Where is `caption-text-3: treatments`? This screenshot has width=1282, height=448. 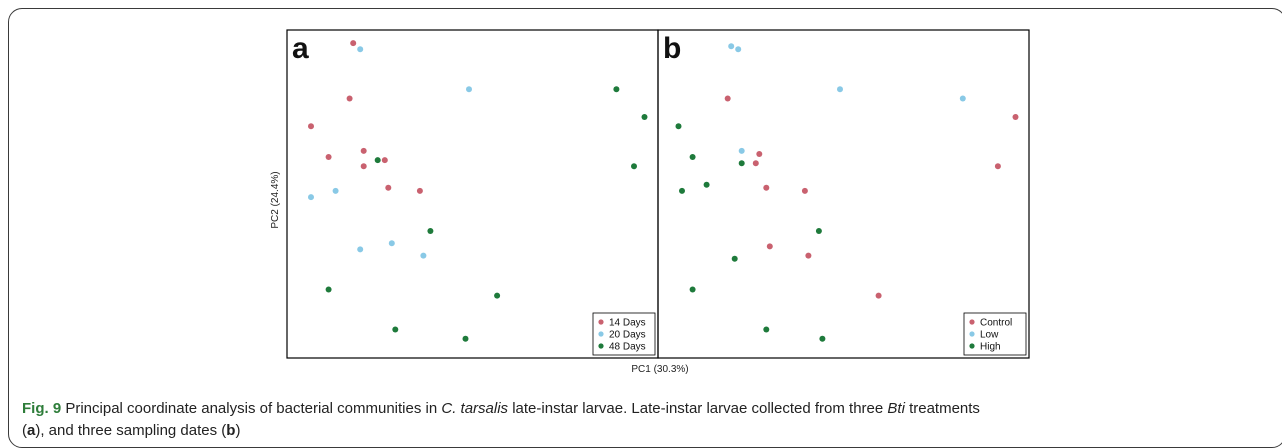
caption-text-3: treatments is located at coordinates (942, 408).